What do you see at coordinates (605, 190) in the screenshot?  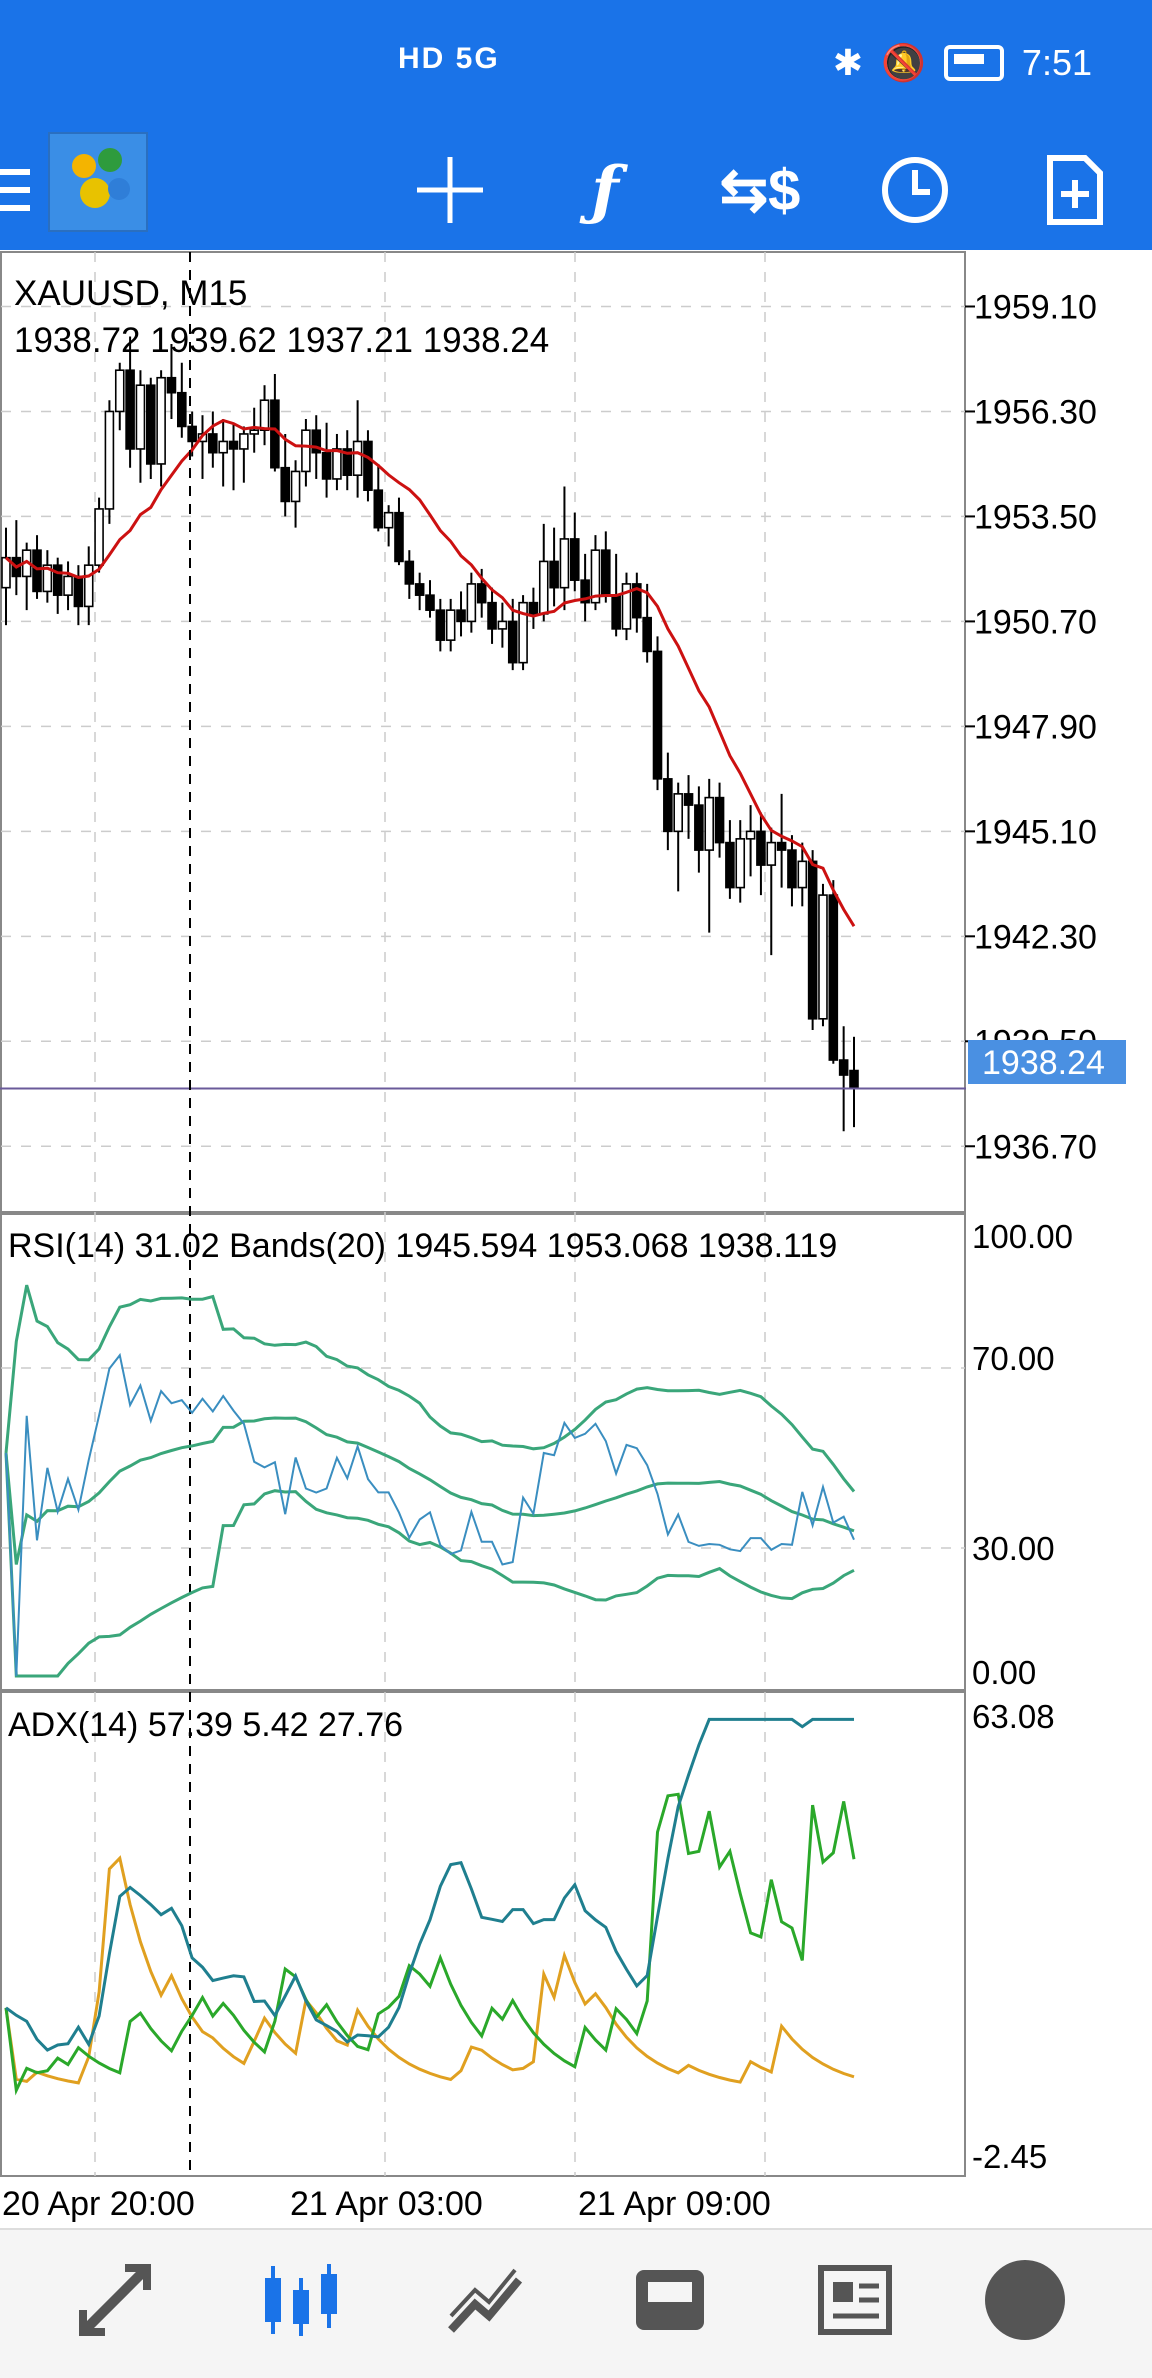 I see `indicators-icon: ƒ` at bounding box center [605, 190].